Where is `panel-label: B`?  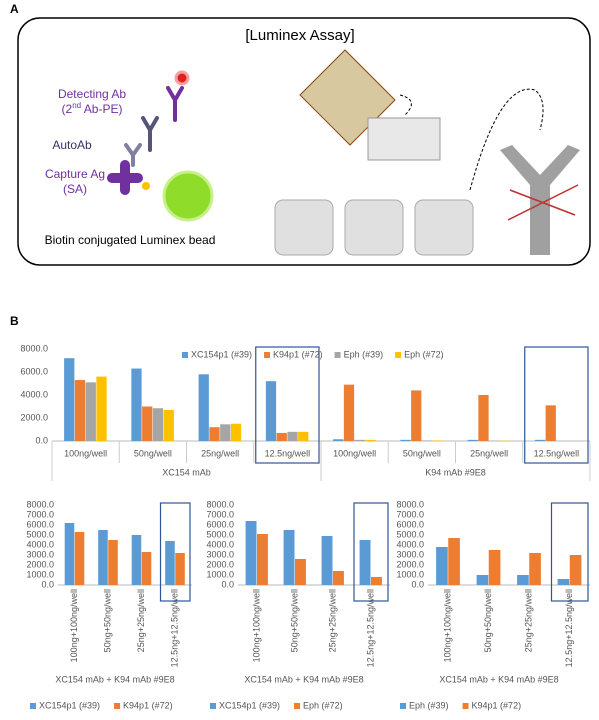
panel-label: B is located at coordinates (14, 321).